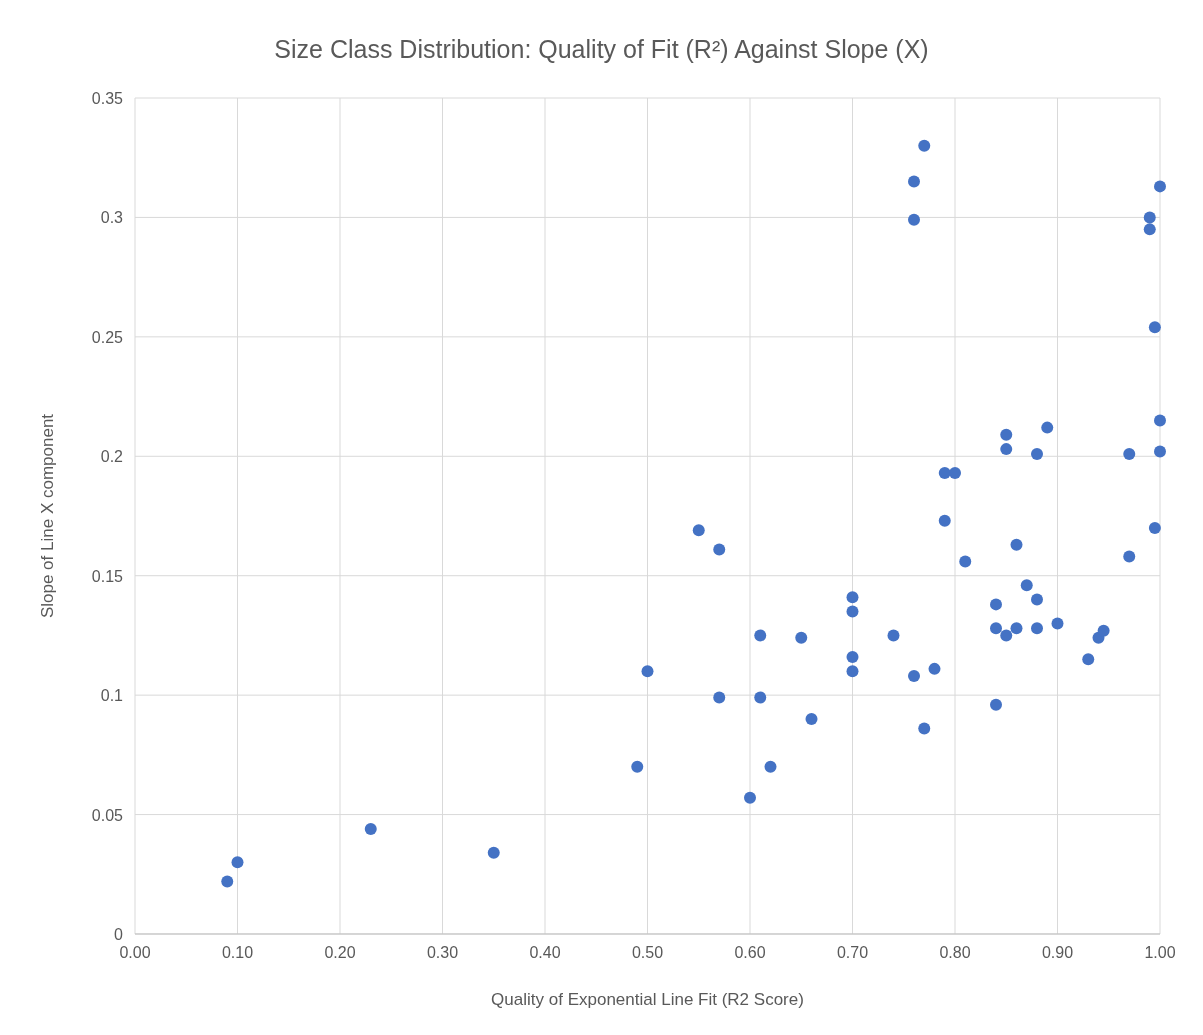 The width and height of the screenshot is (1203, 1035). What do you see at coordinates (601, 49) in the screenshot?
I see `chart-title: Size Class Distribution: Quality of Fit (R²) Against Slope (X)` at bounding box center [601, 49].